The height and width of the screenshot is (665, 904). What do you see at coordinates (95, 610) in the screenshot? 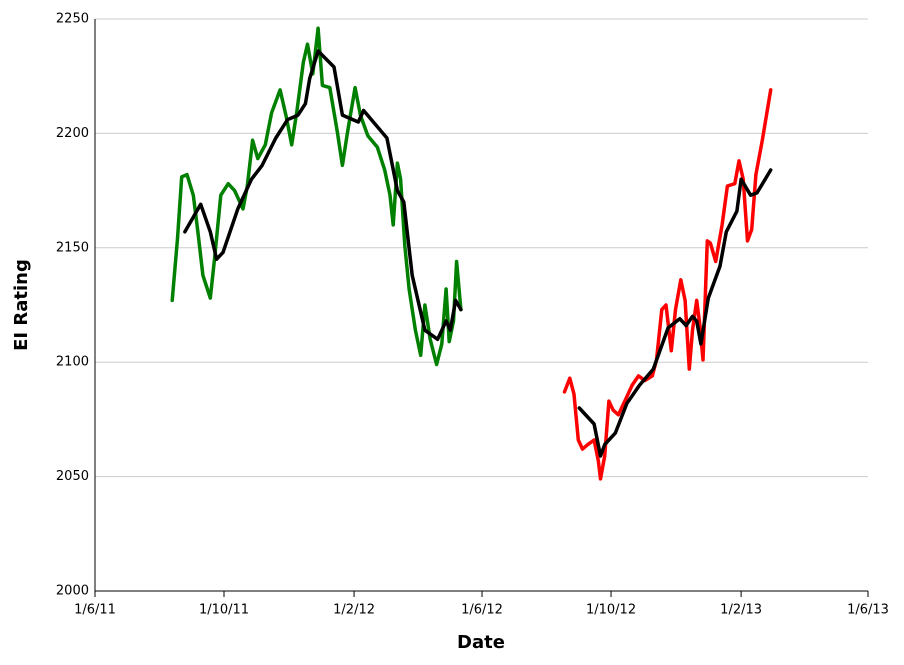
I see `x-tick-label: 1/6/11` at bounding box center [95, 610].